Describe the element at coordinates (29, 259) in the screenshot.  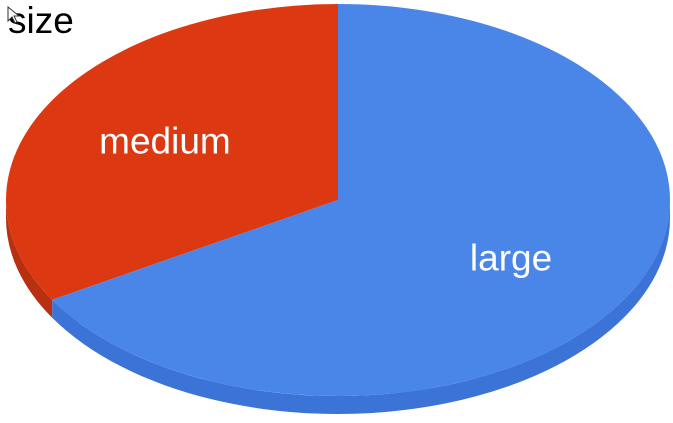
I see `pie-side-medium` at that location.